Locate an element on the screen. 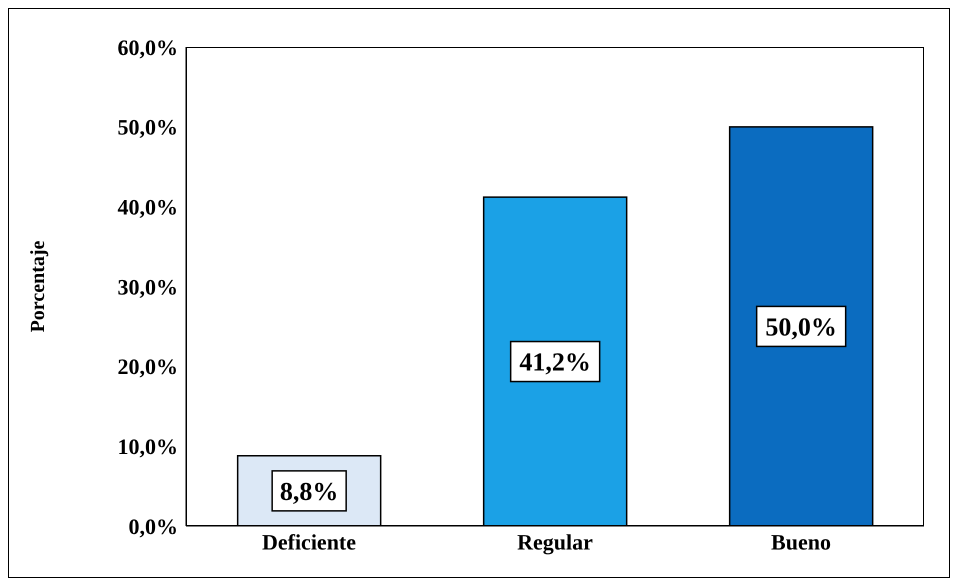  y-tick-label: 40,0% is located at coordinates (148, 207).